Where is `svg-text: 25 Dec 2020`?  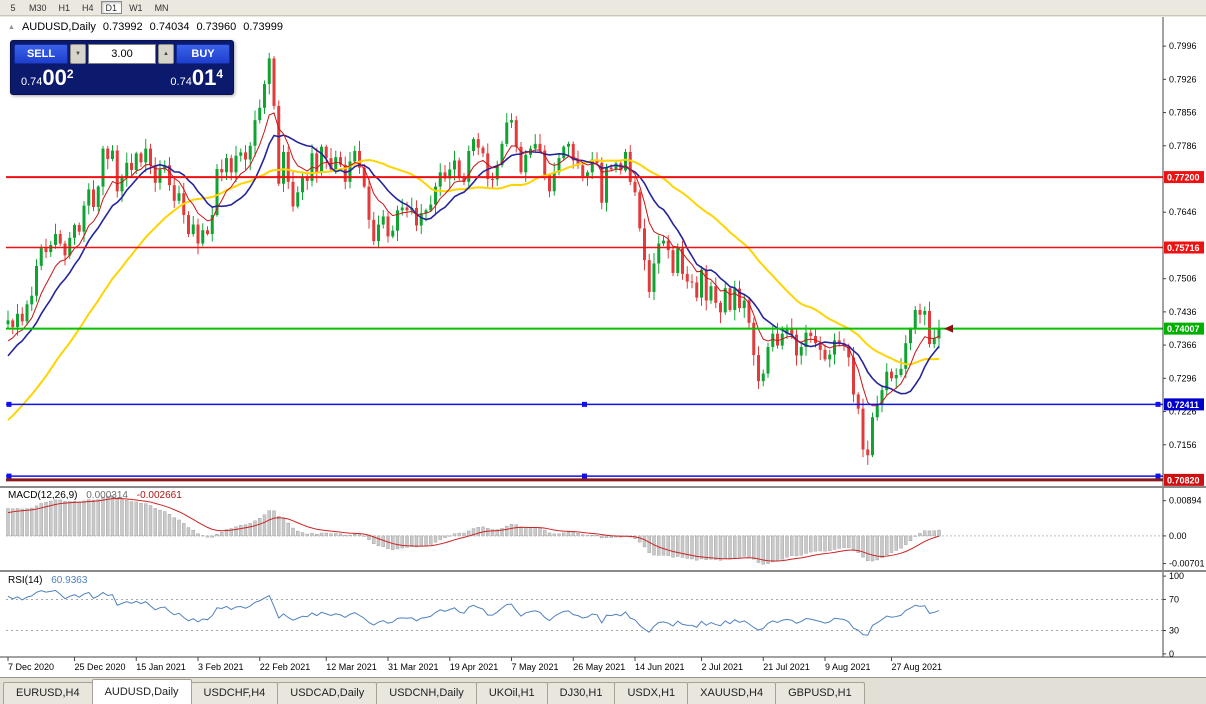 svg-text: 25 Dec 2020 is located at coordinates (100, 667).